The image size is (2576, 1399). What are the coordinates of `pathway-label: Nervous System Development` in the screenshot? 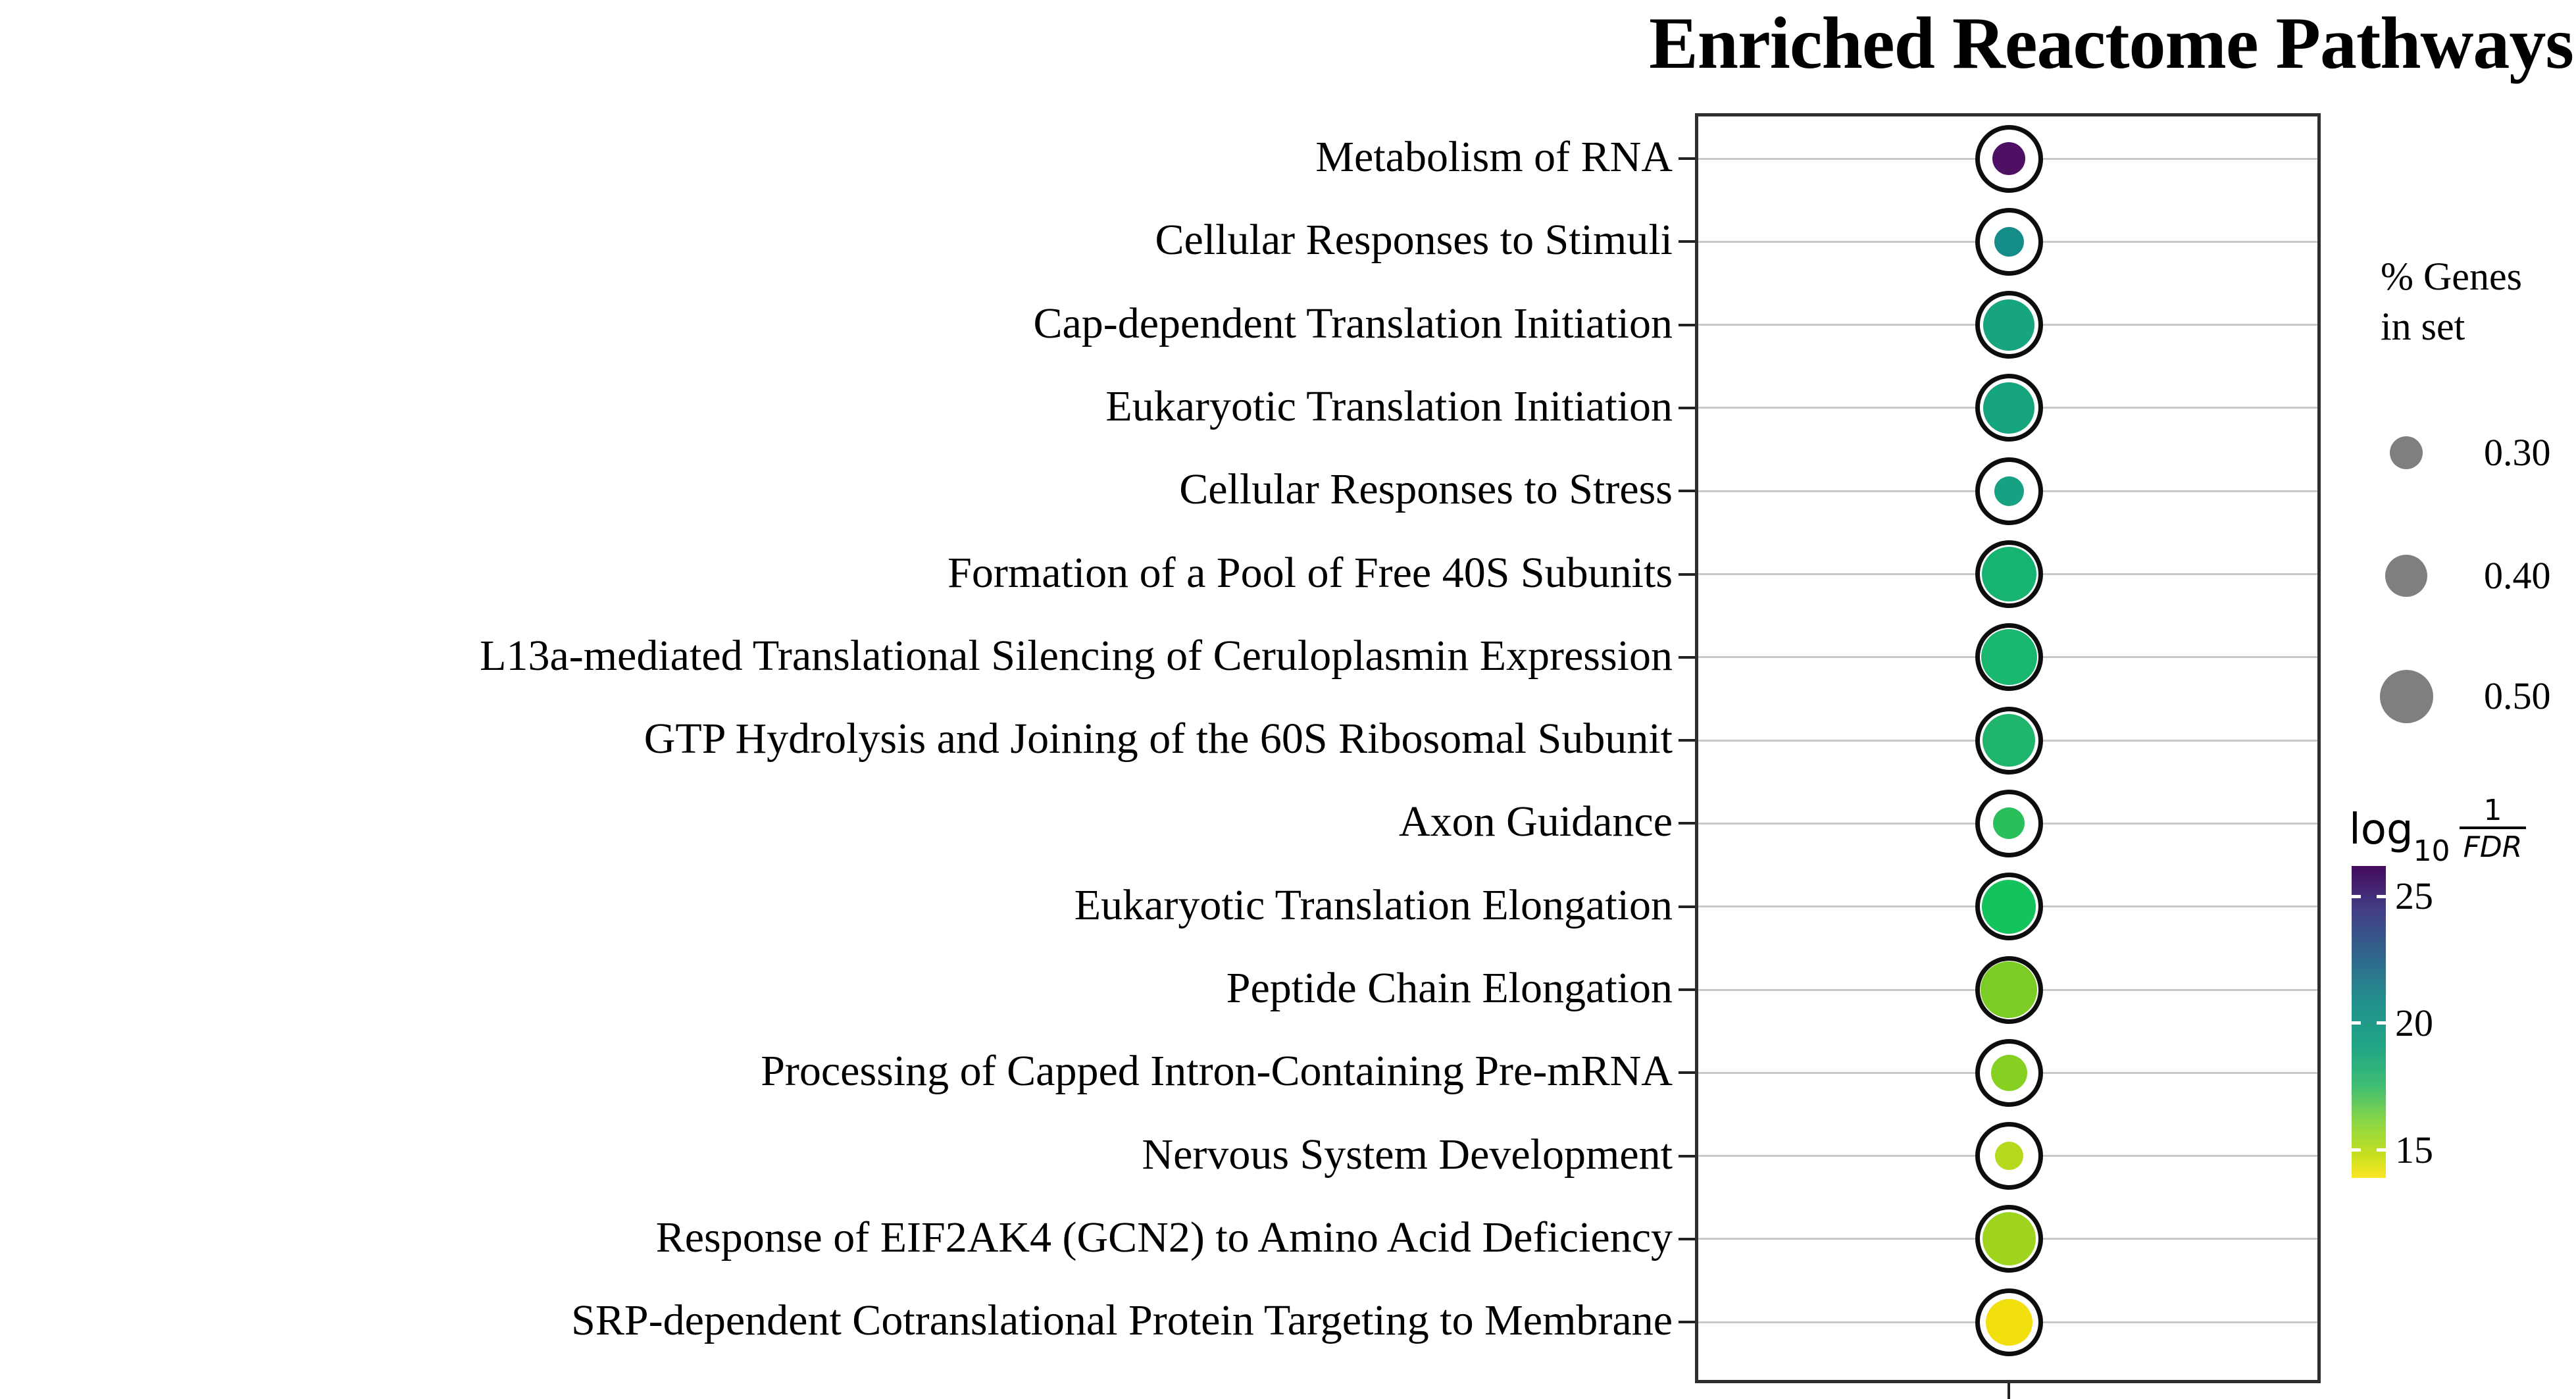 It's located at (1408, 1155).